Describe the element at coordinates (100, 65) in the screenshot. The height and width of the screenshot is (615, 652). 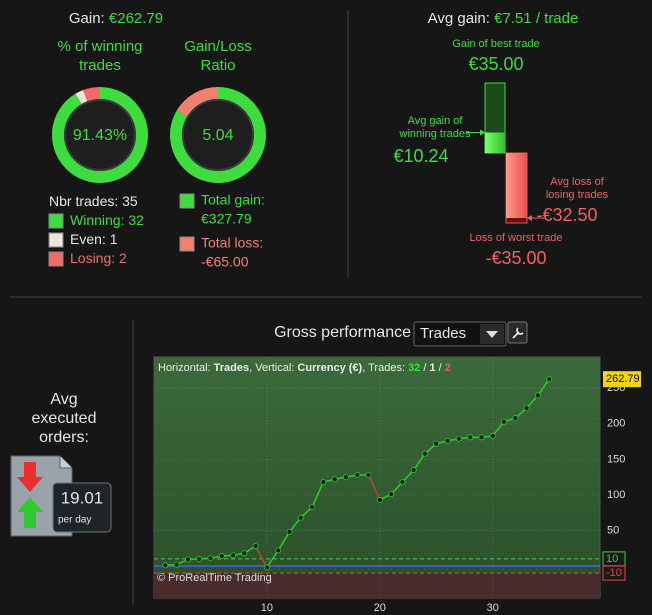
I see `donut-title: trades` at that location.